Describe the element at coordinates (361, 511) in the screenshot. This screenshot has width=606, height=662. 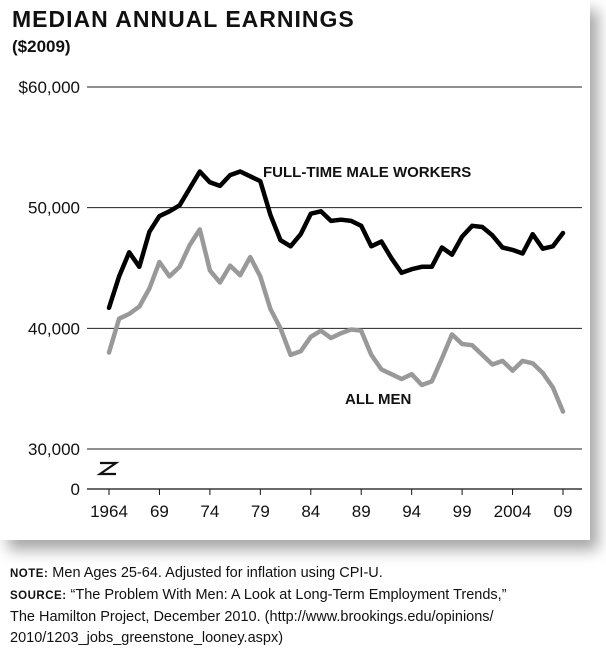
I see `x-tick-label: 89` at that location.